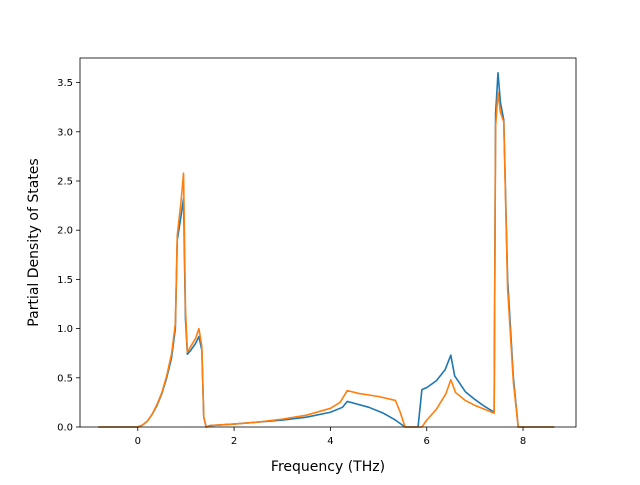 Image resolution: width=640 pixels, height=485 pixels. What do you see at coordinates (523, 441) in the screenshot?
I see `x-tick-label: 8` at bounding box center [523, 441].